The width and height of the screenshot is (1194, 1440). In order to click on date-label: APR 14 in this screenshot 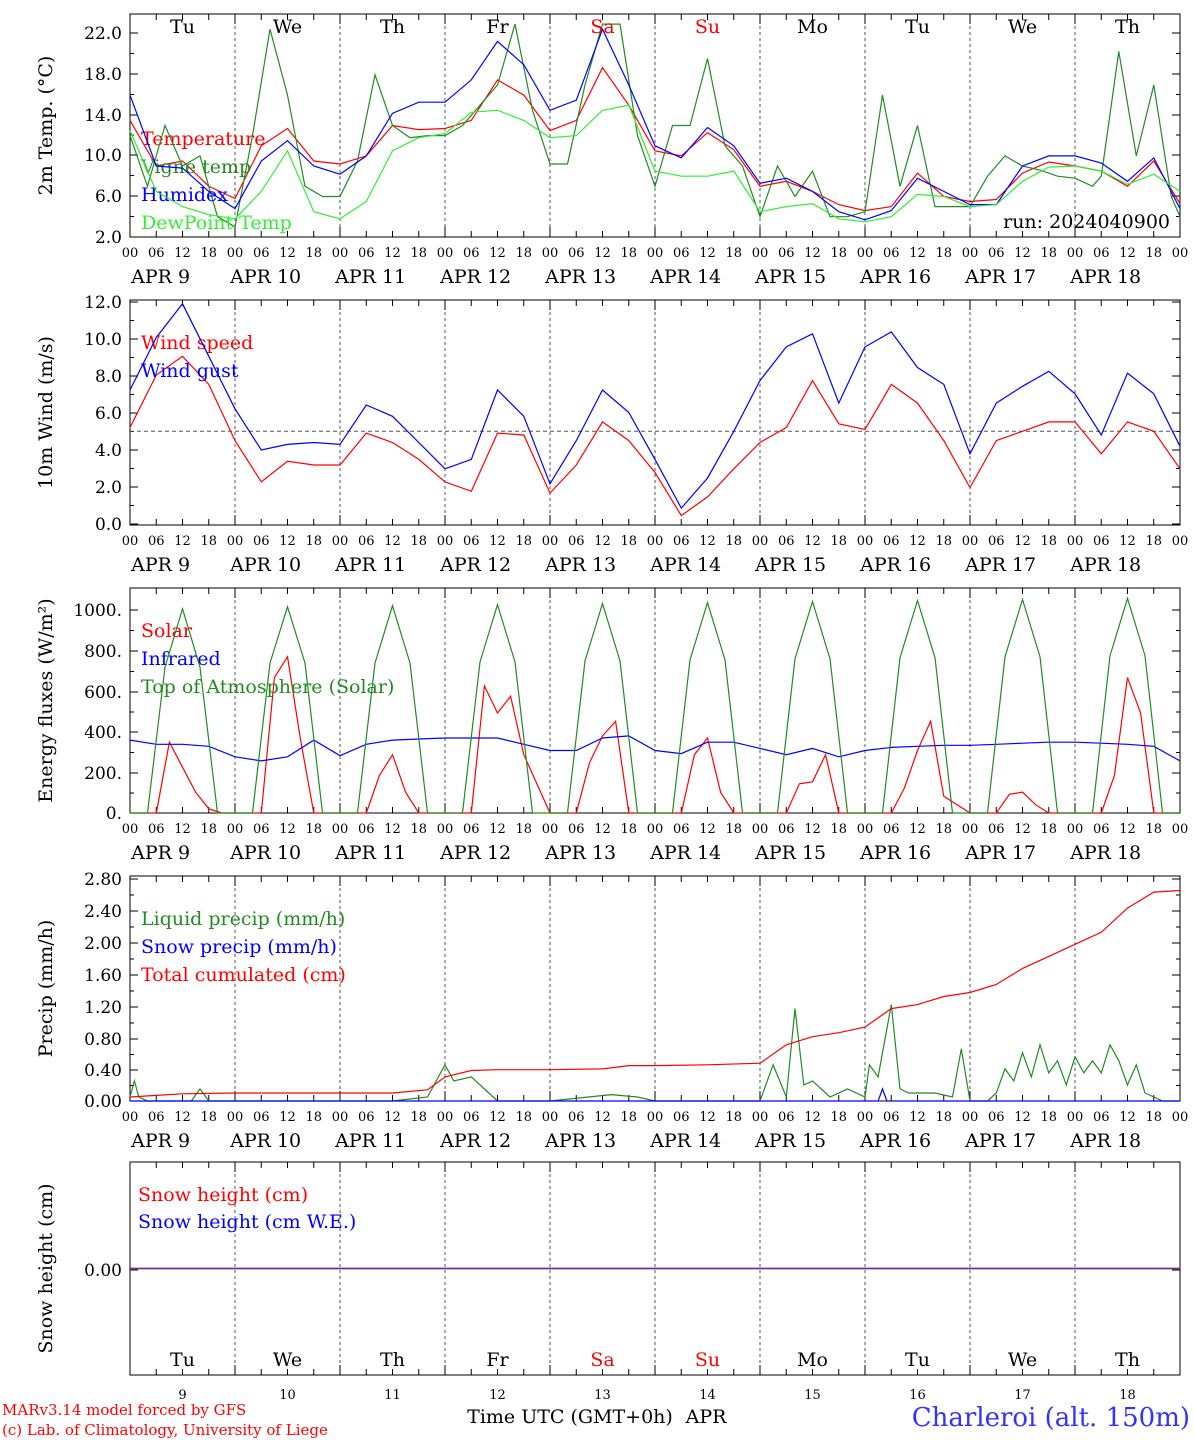, I will do `click(685, 1141)`.